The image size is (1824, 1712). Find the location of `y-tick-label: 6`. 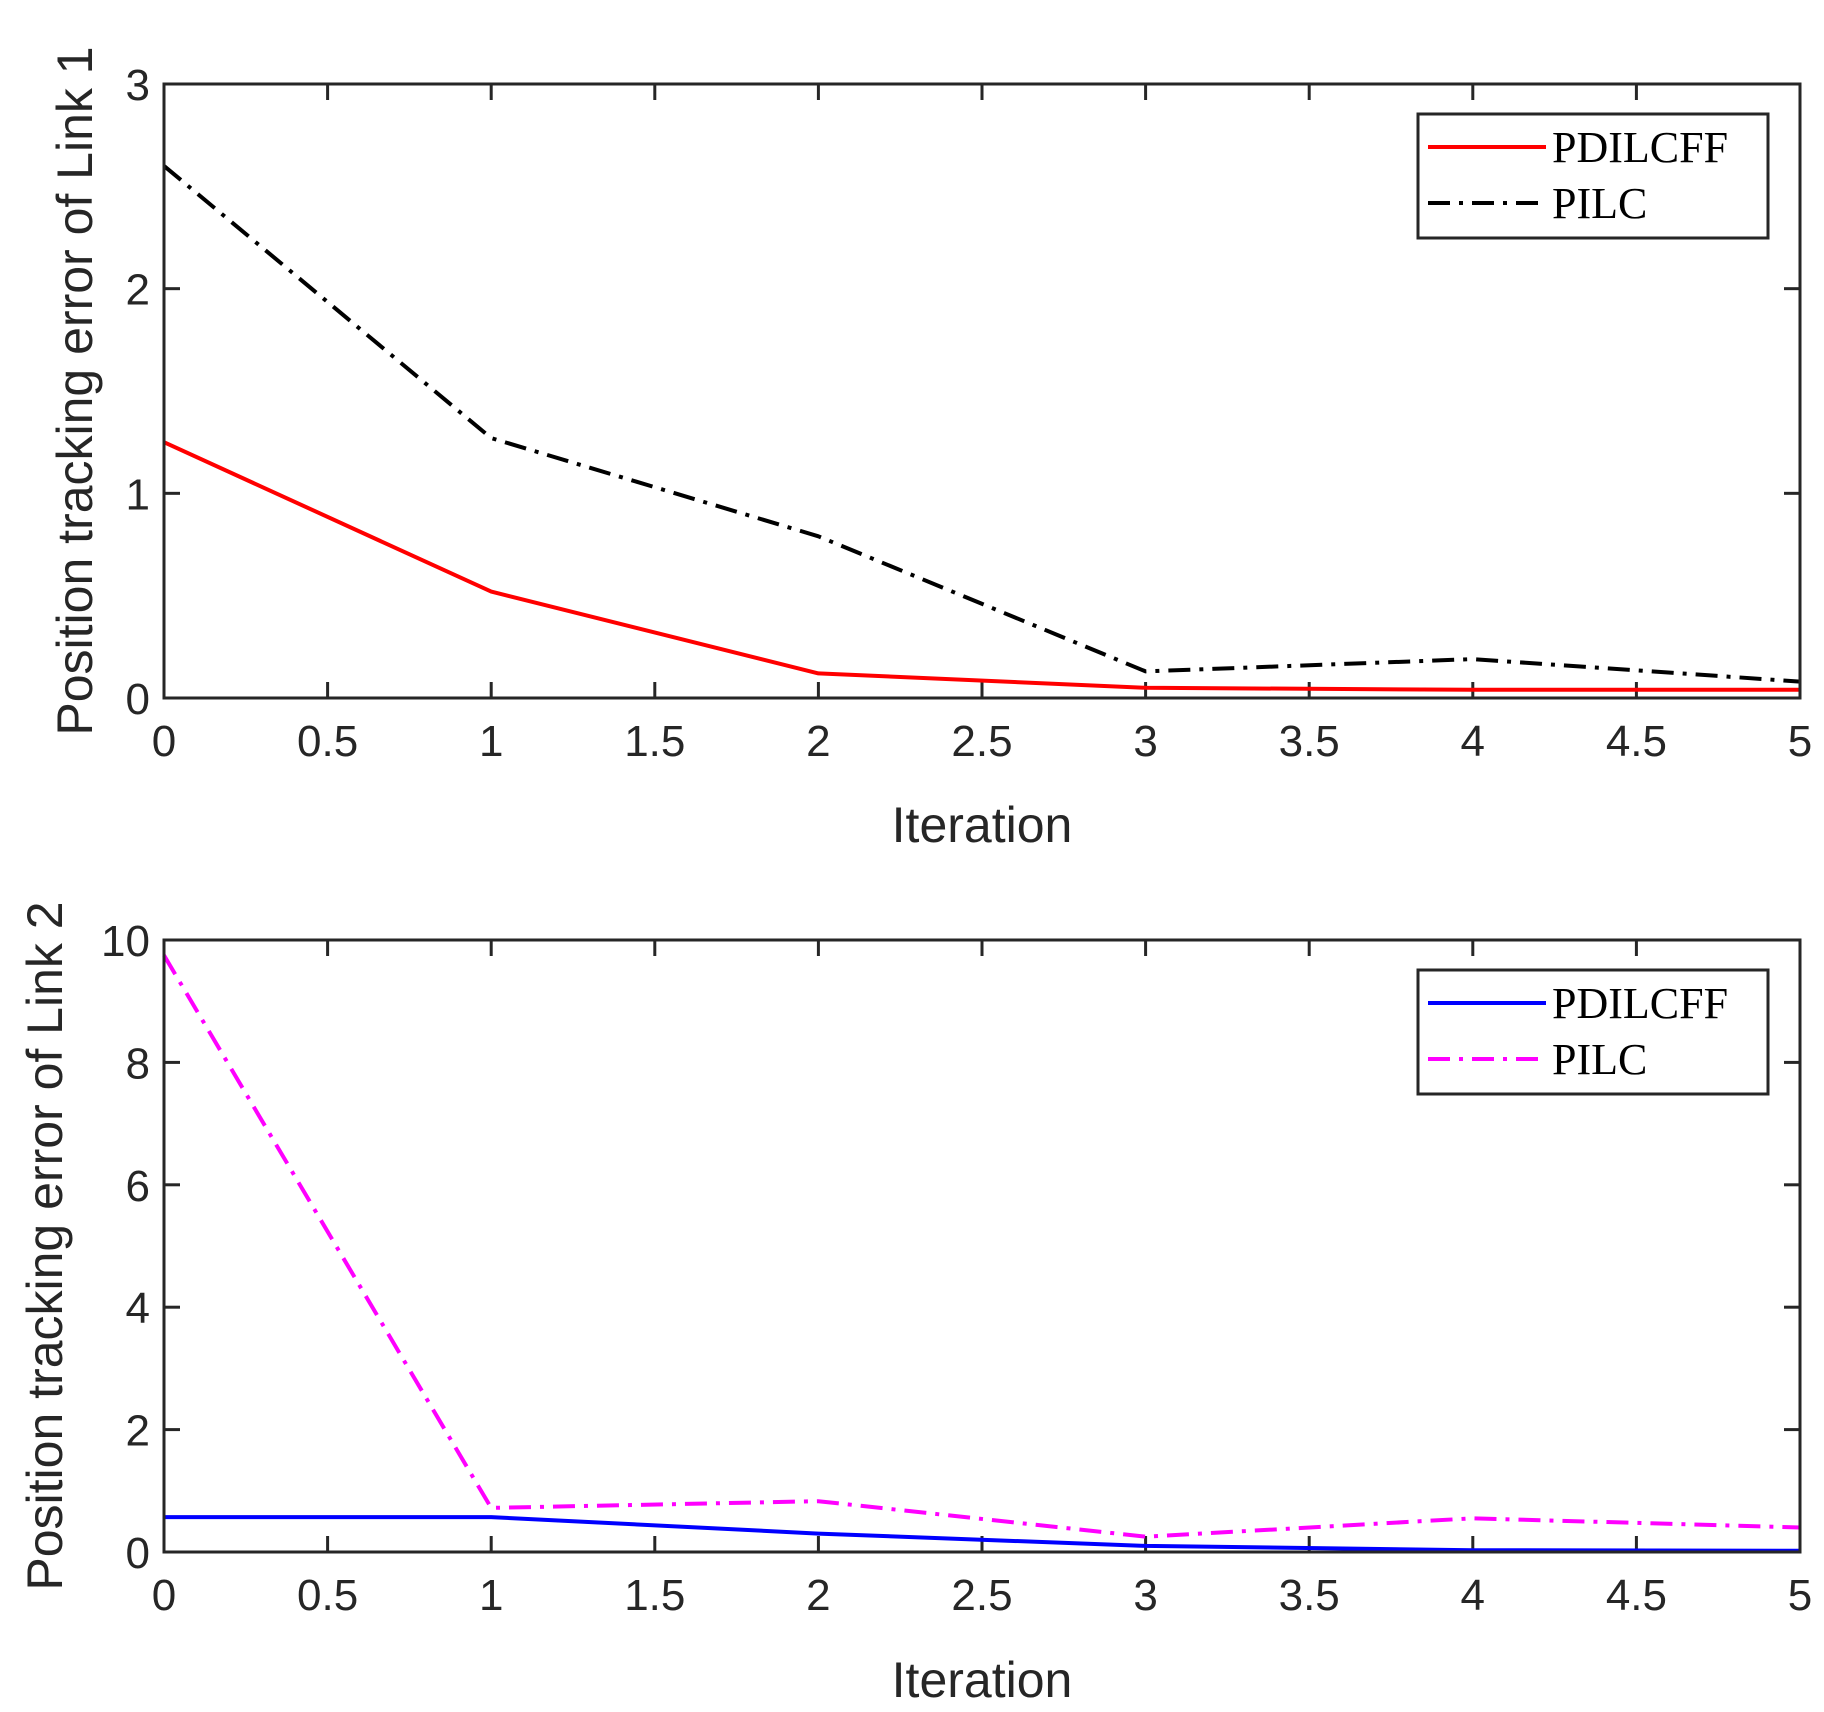

y-tick-label: 6 is located at coordinates (138, 1186).